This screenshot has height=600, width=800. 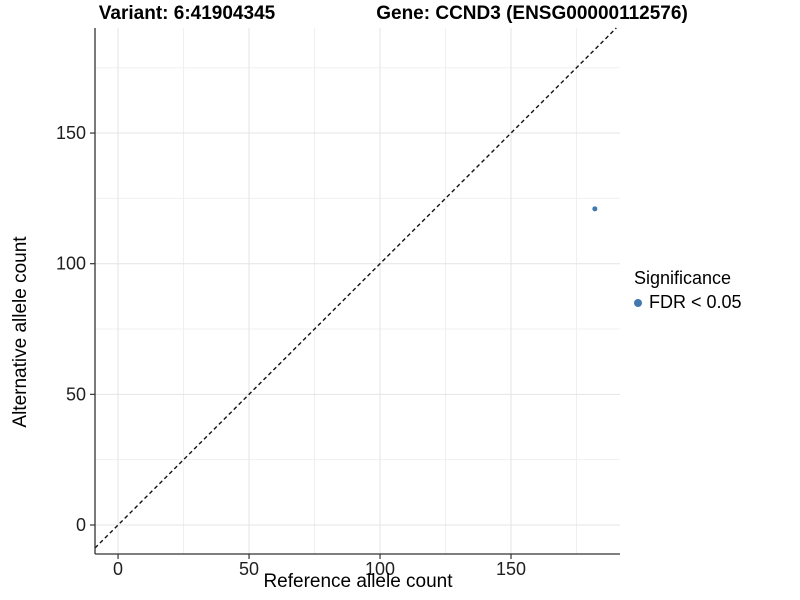 What do you see at coordinates (683, 278) in the screenshot?
I see `legend-title: Significance` at bounding box center [683, 278].